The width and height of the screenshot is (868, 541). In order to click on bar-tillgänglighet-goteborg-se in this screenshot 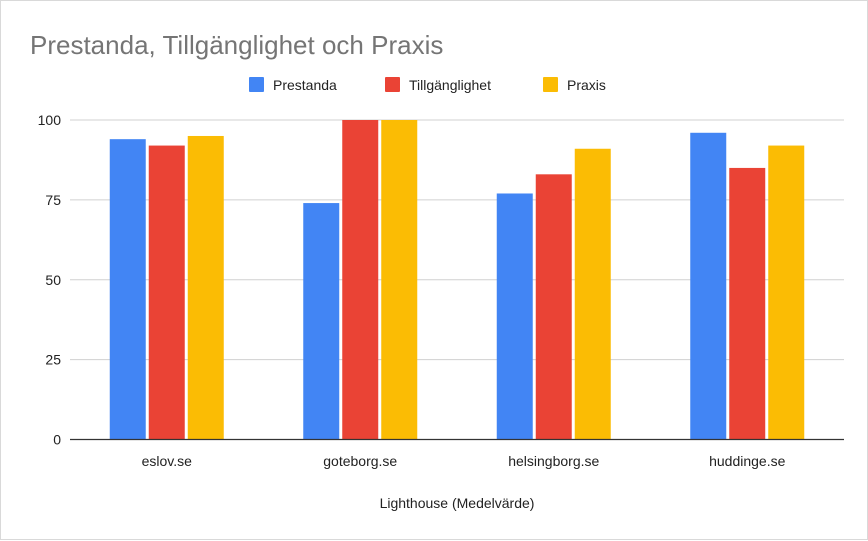, I will do `click(360, 280)`.